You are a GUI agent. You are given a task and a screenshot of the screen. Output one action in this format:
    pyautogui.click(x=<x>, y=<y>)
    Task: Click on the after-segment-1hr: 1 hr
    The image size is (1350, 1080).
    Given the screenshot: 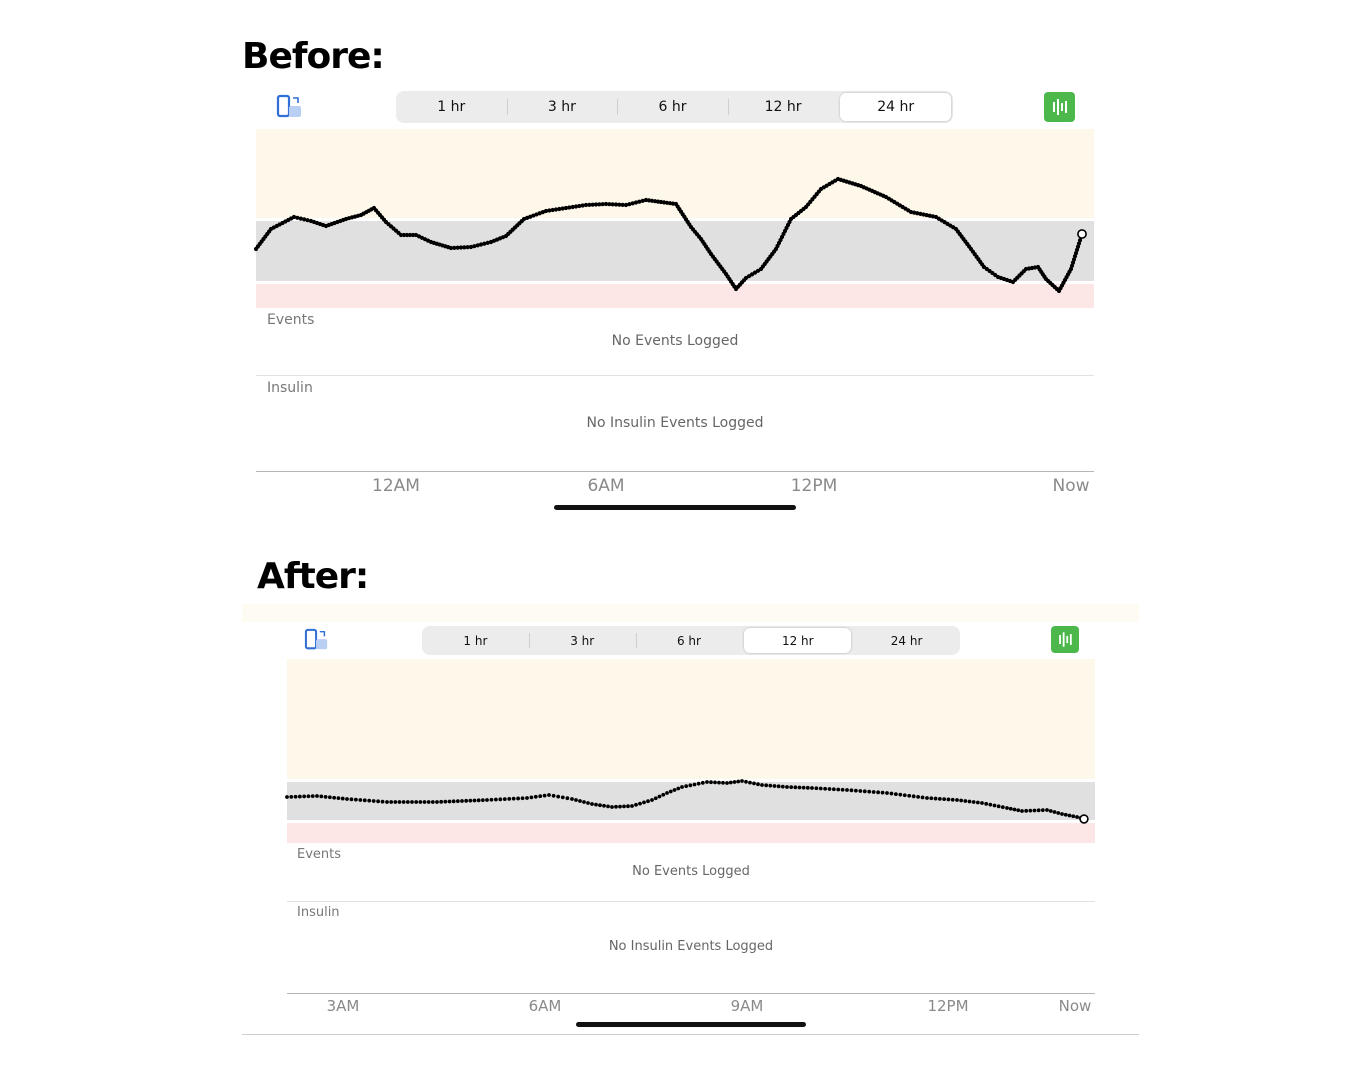 What is the action you would take?
    pyautogui.click(x=475, y=640)
    